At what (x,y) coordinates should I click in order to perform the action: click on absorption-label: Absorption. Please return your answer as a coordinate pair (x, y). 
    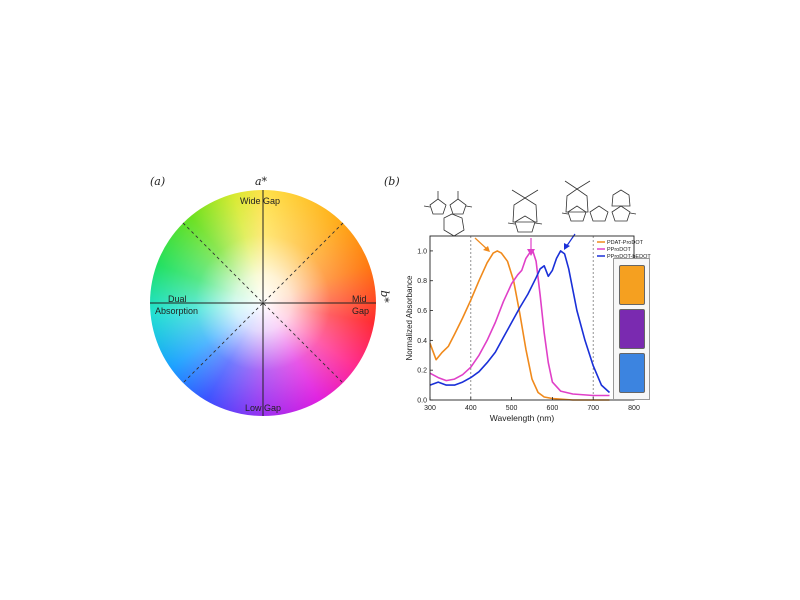
    Looking at the image, I should click on (177, 311).